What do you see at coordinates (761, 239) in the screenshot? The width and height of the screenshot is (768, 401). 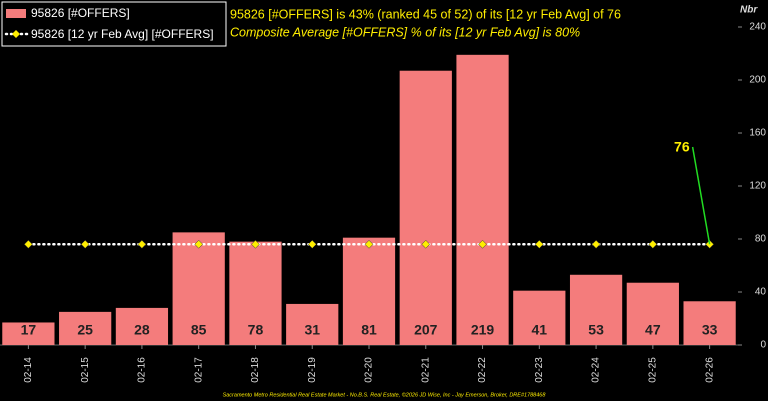 I see `y-tick-label: 80` at bounding box center [761, 239].